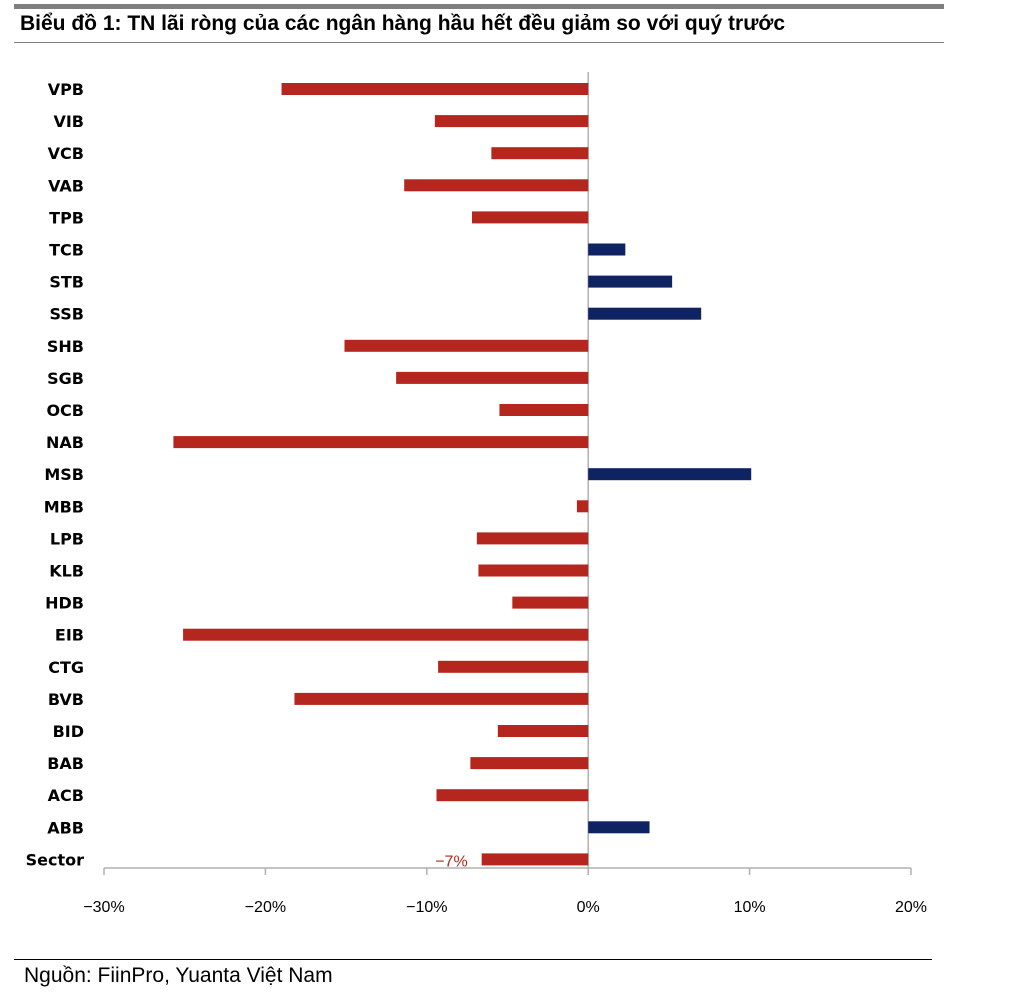 Image resolution: width=1016 pixels, height=1000 pixels. What do you see at coordinates (66, 667) in the screenshot?
I see `category-label-ctg: CTG` at bounding box center [66, 667].